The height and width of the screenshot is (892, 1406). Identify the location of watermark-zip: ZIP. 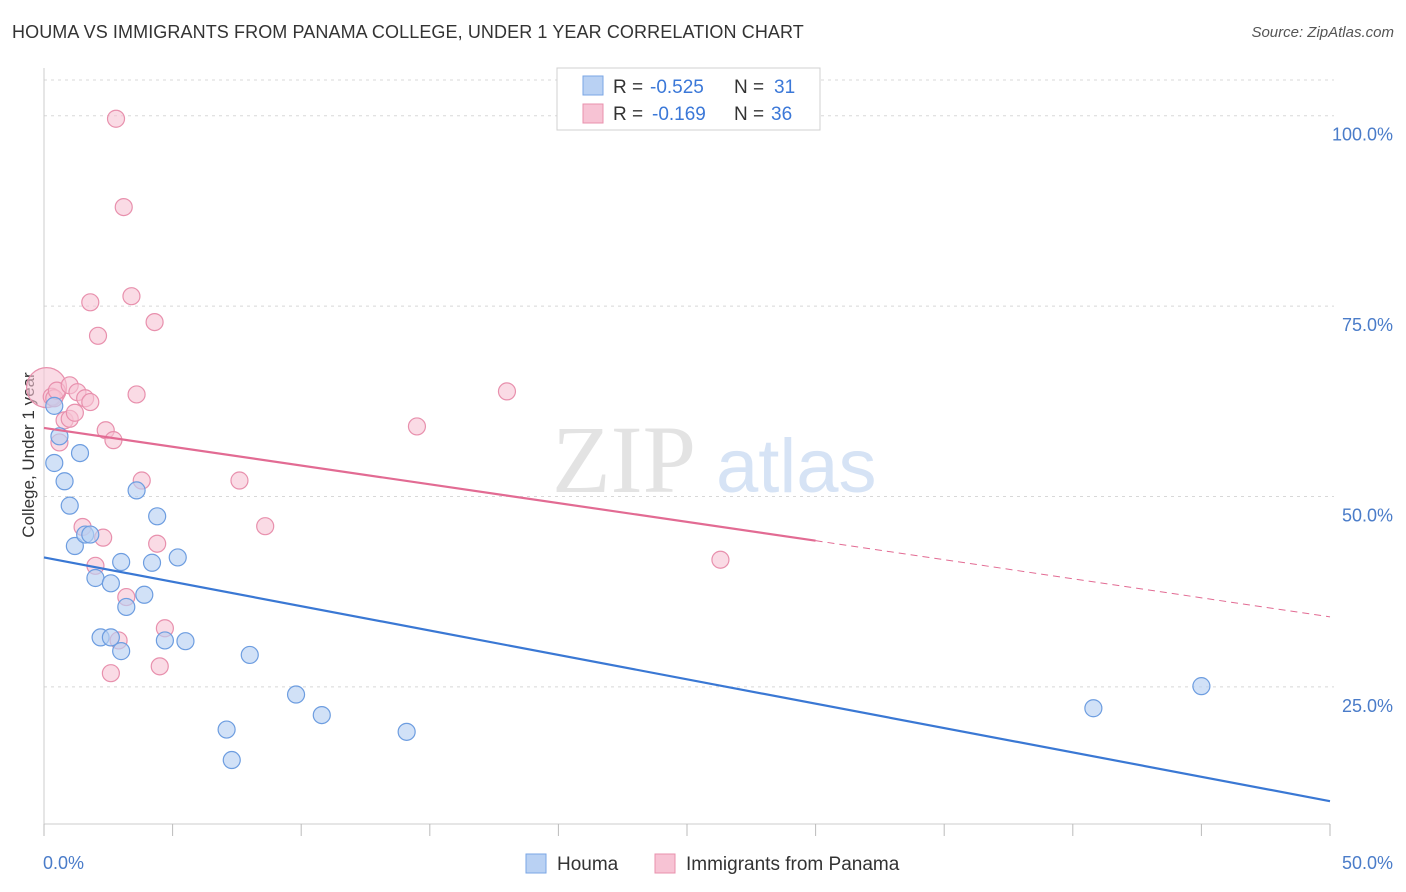
(624, 459).